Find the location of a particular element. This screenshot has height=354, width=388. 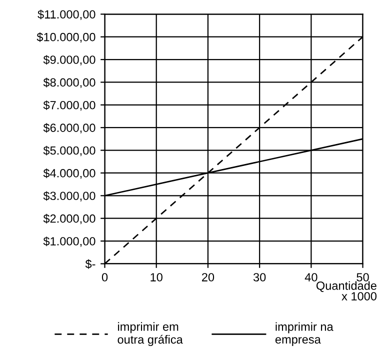

y-tick-label: $10.000,00 is located at coordinates (66, 37).